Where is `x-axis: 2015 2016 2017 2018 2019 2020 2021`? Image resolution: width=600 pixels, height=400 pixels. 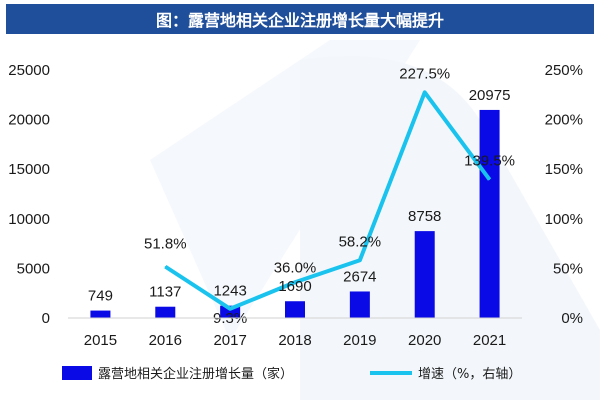
x-axis: 2015 2016 2017 2018 2019 2020 2021 is located at coordinates (295, 333).